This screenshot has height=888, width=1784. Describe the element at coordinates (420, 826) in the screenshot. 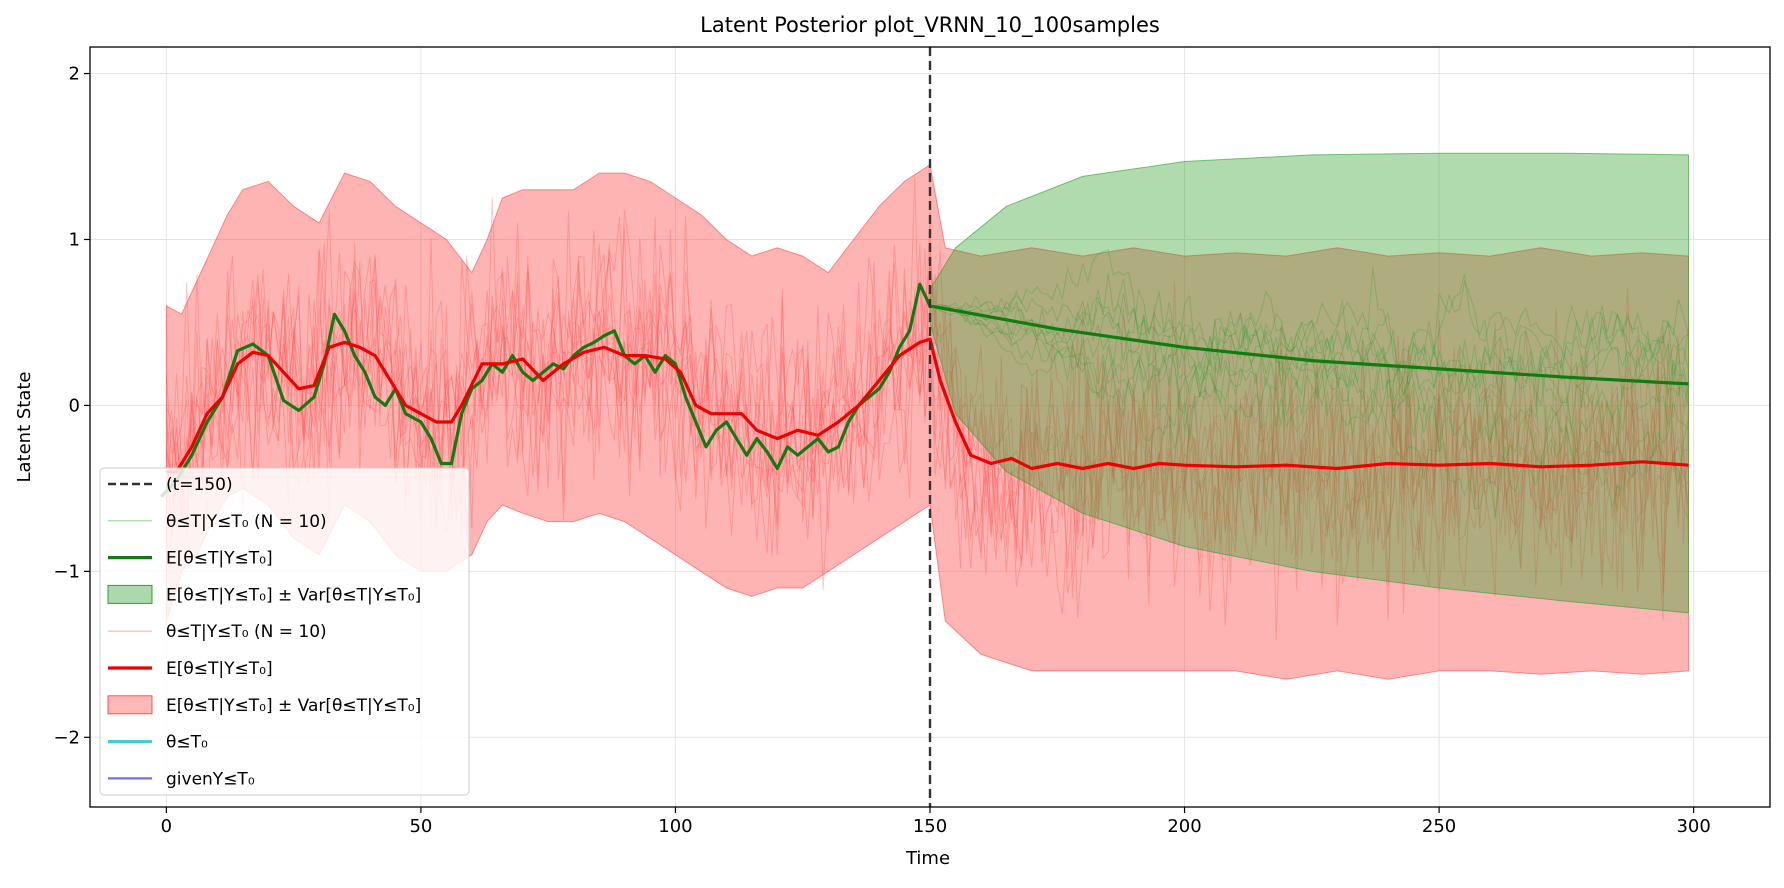

I see `x-tick-label: 50` at that location.